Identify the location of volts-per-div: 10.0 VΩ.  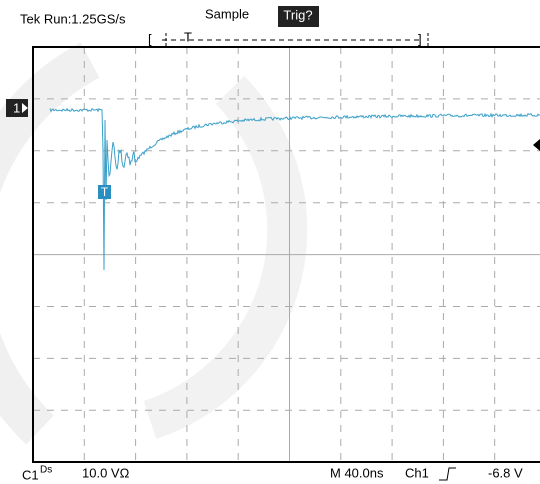
(106, 472).